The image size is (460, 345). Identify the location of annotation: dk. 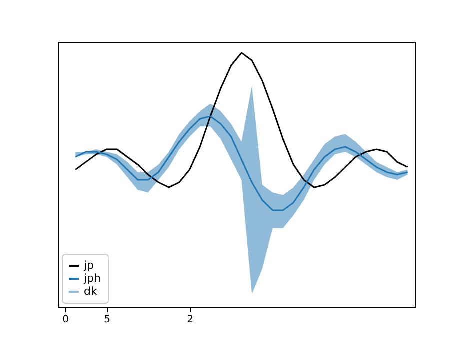
(91, 291).